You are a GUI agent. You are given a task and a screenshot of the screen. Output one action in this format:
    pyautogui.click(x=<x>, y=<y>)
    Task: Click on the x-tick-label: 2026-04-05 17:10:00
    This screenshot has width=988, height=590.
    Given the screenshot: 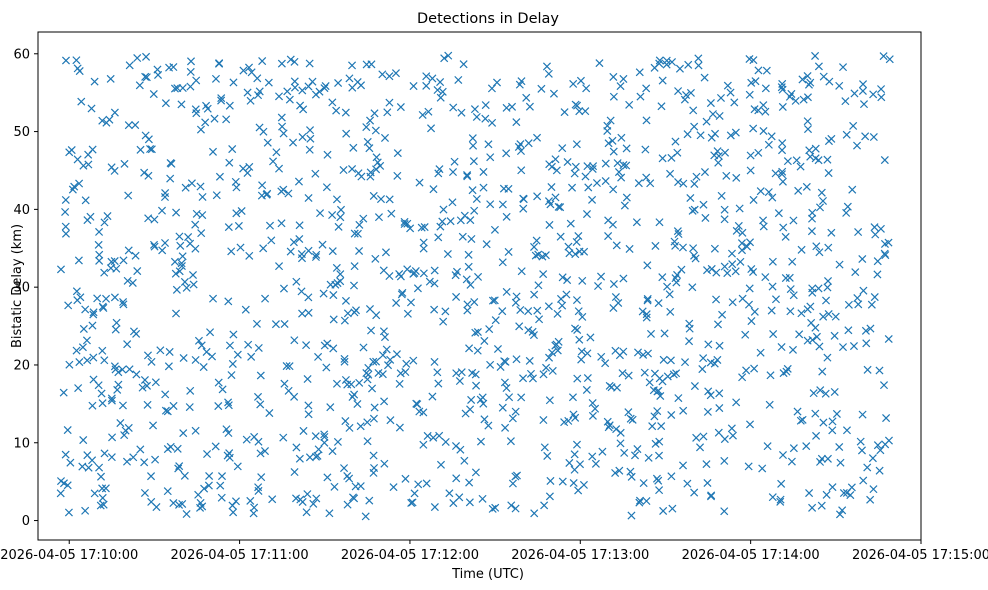 What is the action you would take?
    pyautogui.click(x=69, y=555)
    